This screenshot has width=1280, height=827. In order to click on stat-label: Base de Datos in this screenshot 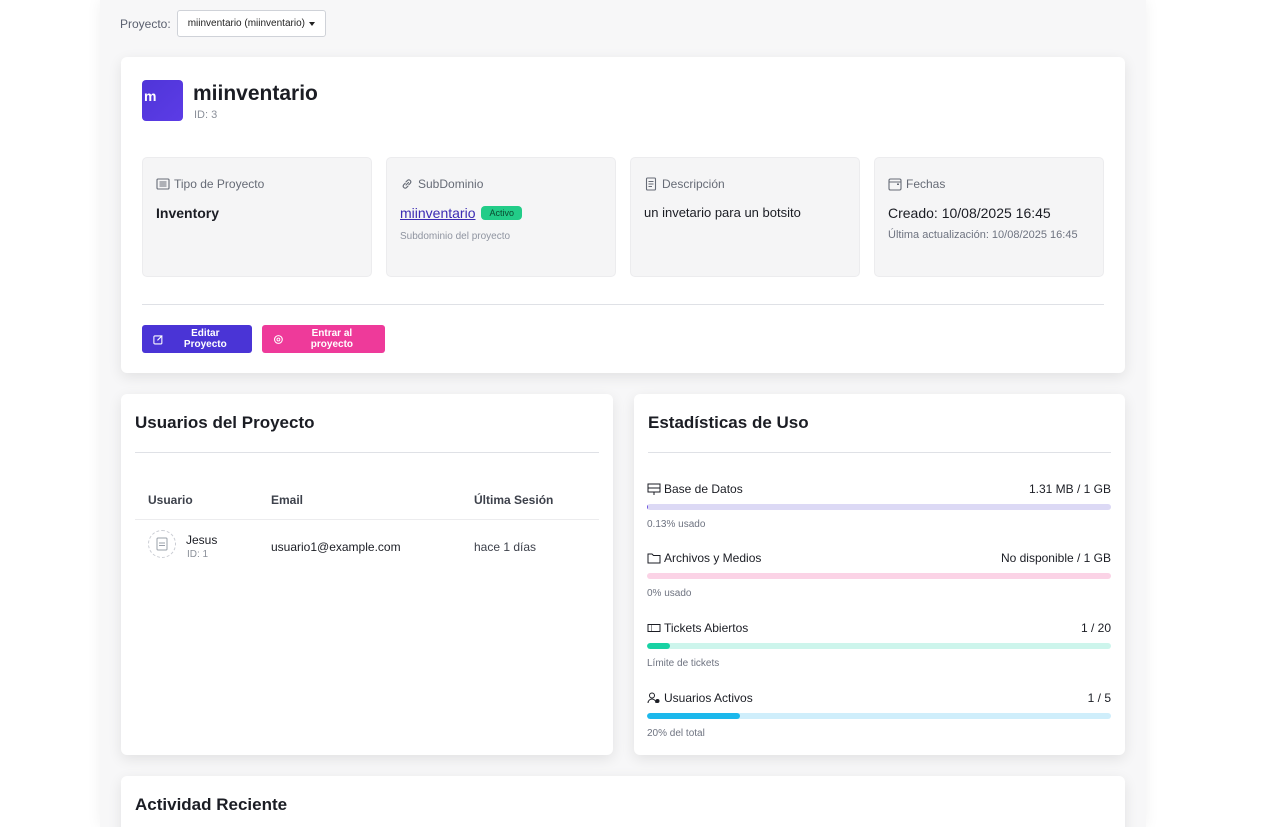, I will do `click(703, 489)`.